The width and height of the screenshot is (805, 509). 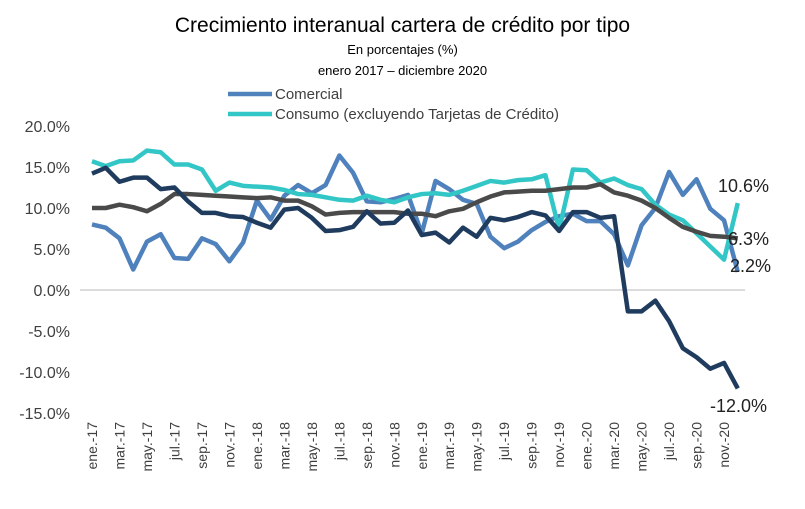 I want to click on x-tick-label: mar.-20, so click(x=614, y=446).